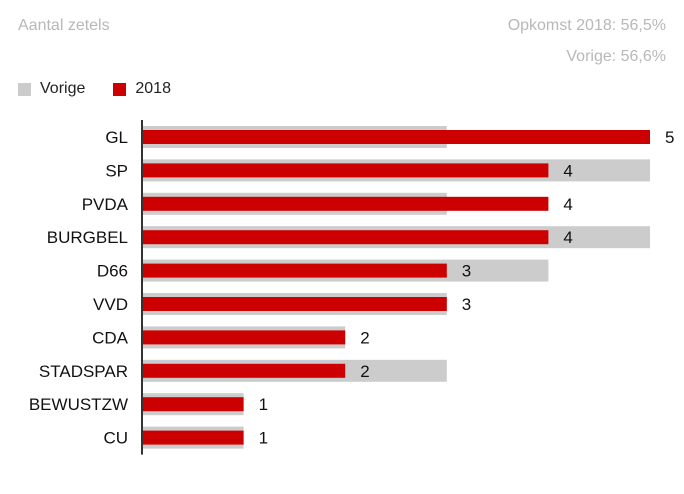  Describe the element at coordinates (63, 88) in the screenshot. I see `legend-label-previous: Vorige` at that location.